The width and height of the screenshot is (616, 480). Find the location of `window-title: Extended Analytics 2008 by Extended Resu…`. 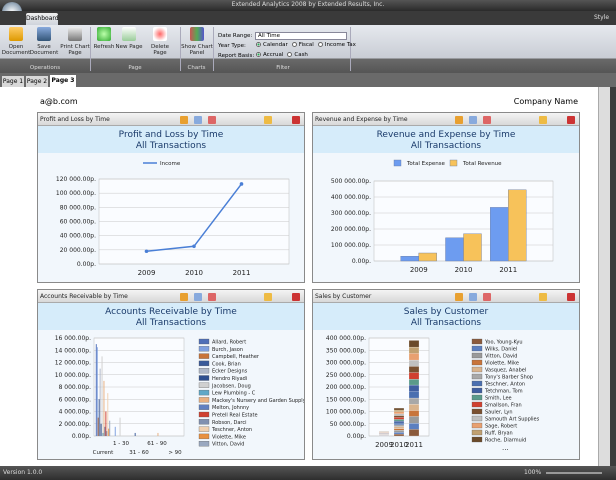

window-title: Extended Analytics 2008 by Extended Resu… is located at coordinates (308, 4).